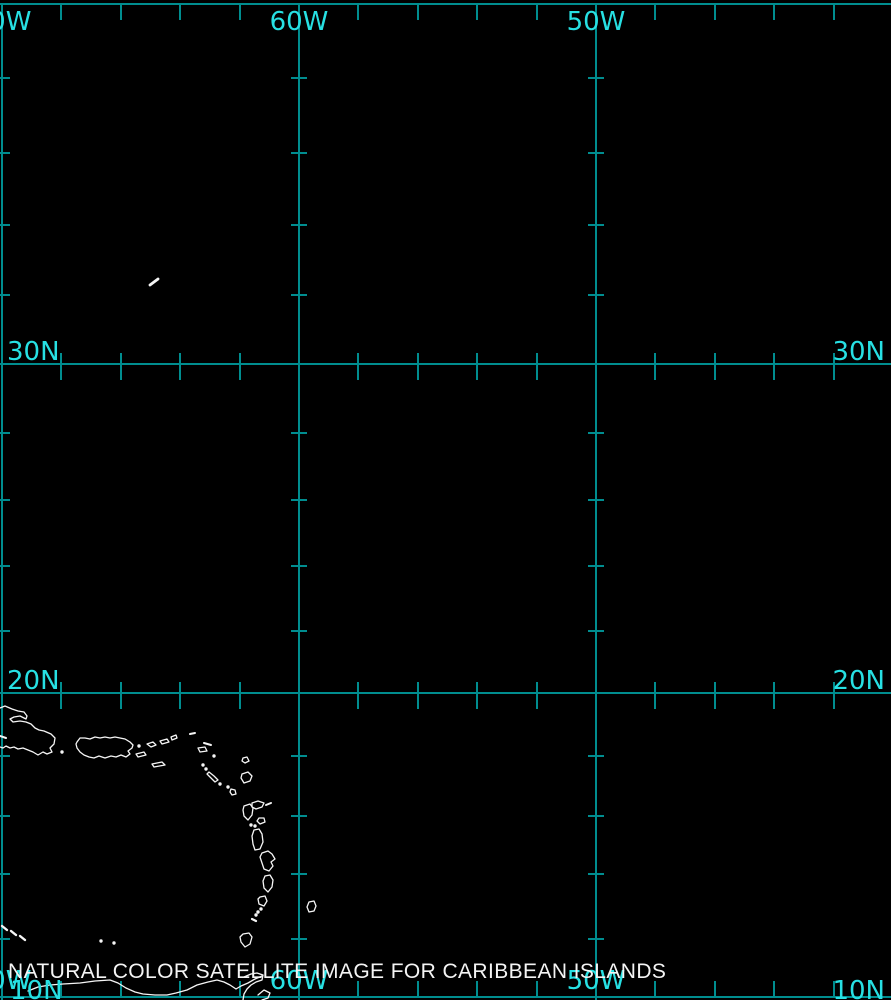 Image resolution: width=891 pixels, height=1000 pixels. I want to click on coastline-st-croix, so click(158, 764).